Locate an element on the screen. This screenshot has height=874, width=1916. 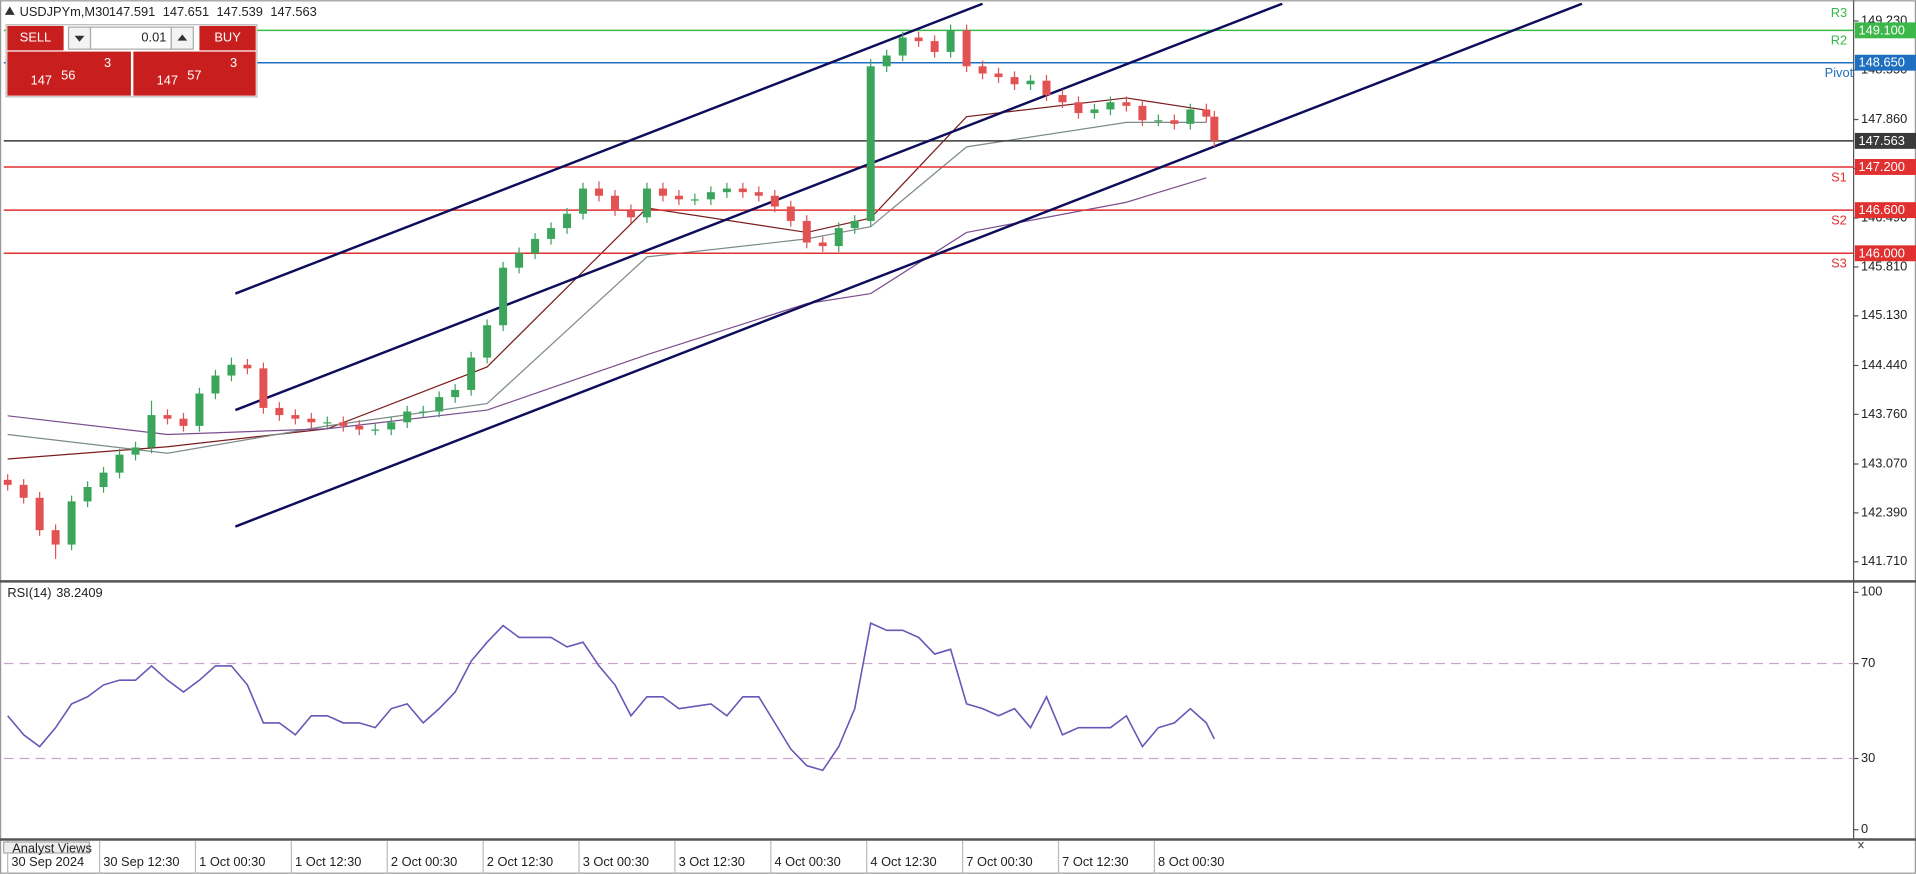
collapse-icon is located at coordinates (9, 10).